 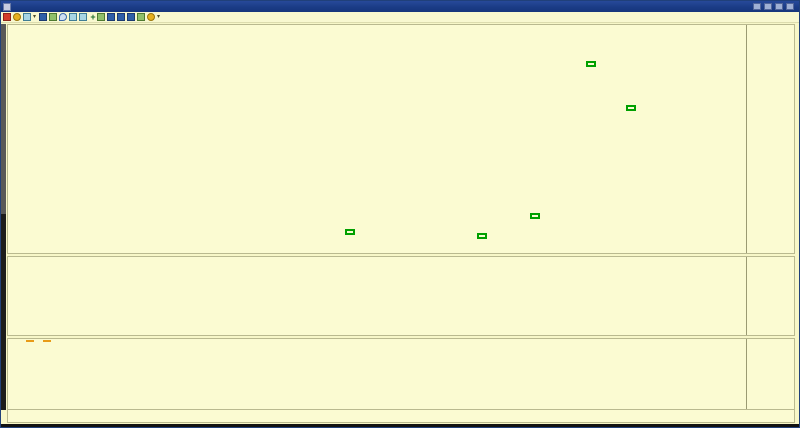 I want to click on stochastic-axis, so click(x=770, y=374).